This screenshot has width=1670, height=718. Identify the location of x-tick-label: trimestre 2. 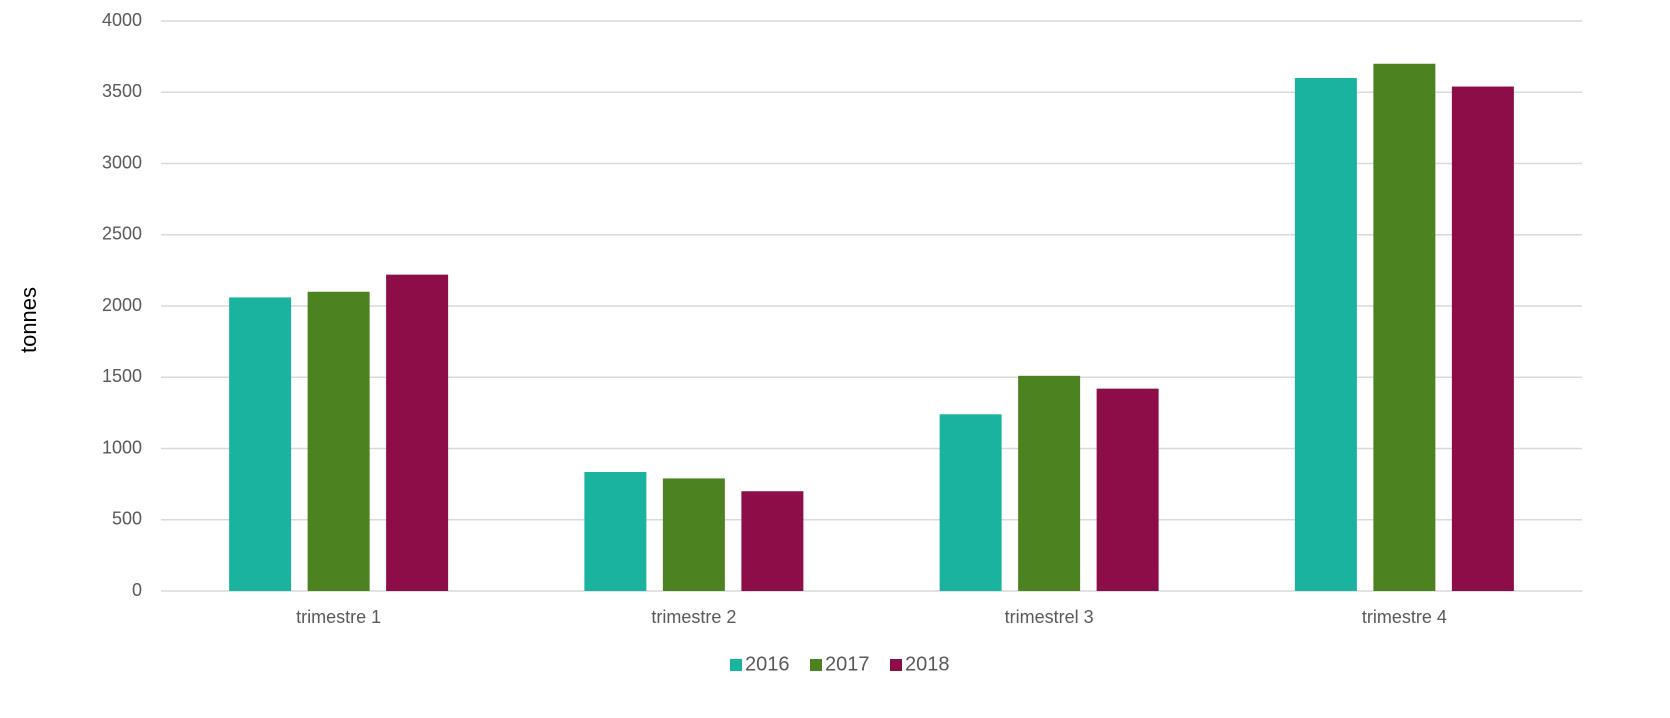
(693, 617).